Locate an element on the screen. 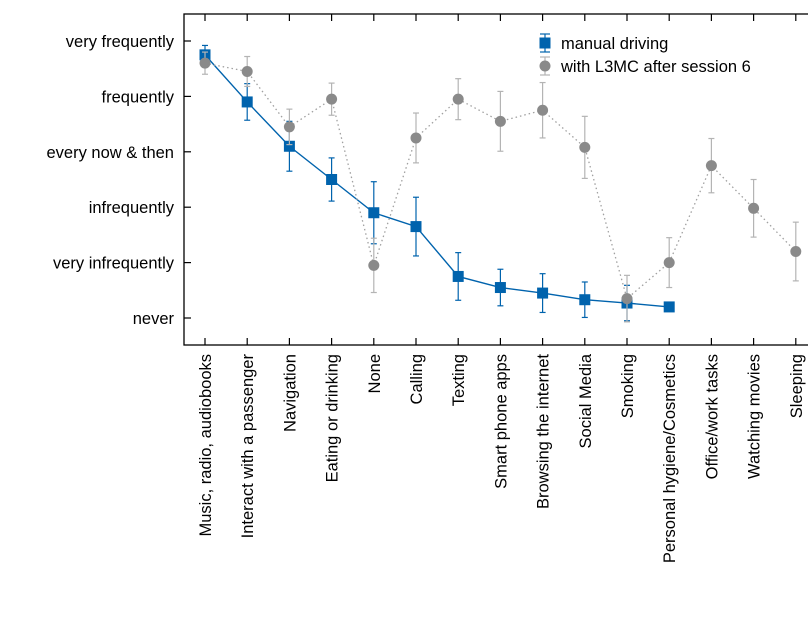 This screenshot has width=808, height=625. x-tick-label: Smart phone apps is located at coordinates (501, 421).